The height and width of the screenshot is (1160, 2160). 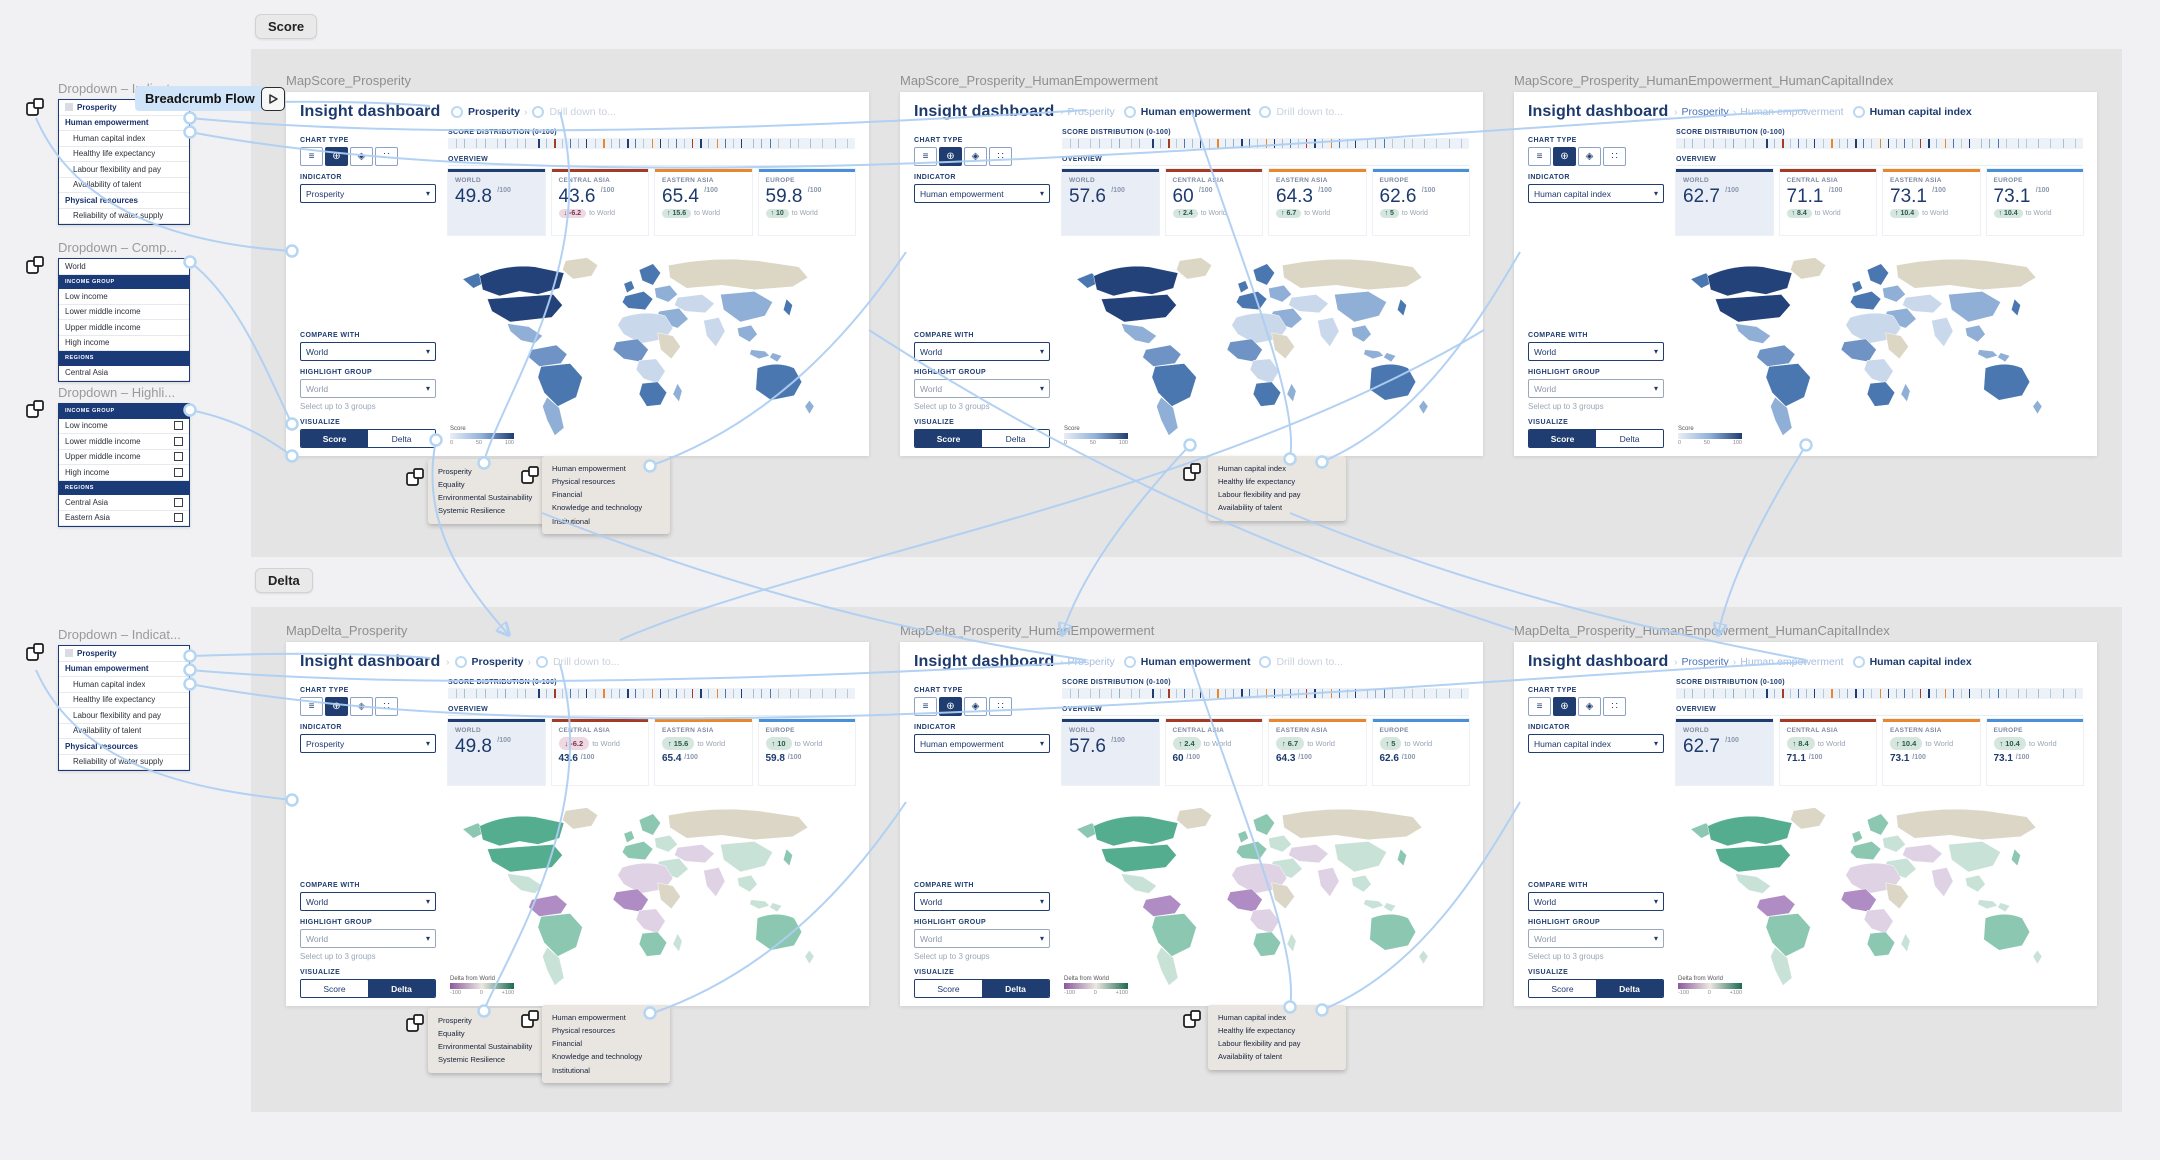 I want to click on dropdown-option: Human empowerment, so click(x=124, y=669).